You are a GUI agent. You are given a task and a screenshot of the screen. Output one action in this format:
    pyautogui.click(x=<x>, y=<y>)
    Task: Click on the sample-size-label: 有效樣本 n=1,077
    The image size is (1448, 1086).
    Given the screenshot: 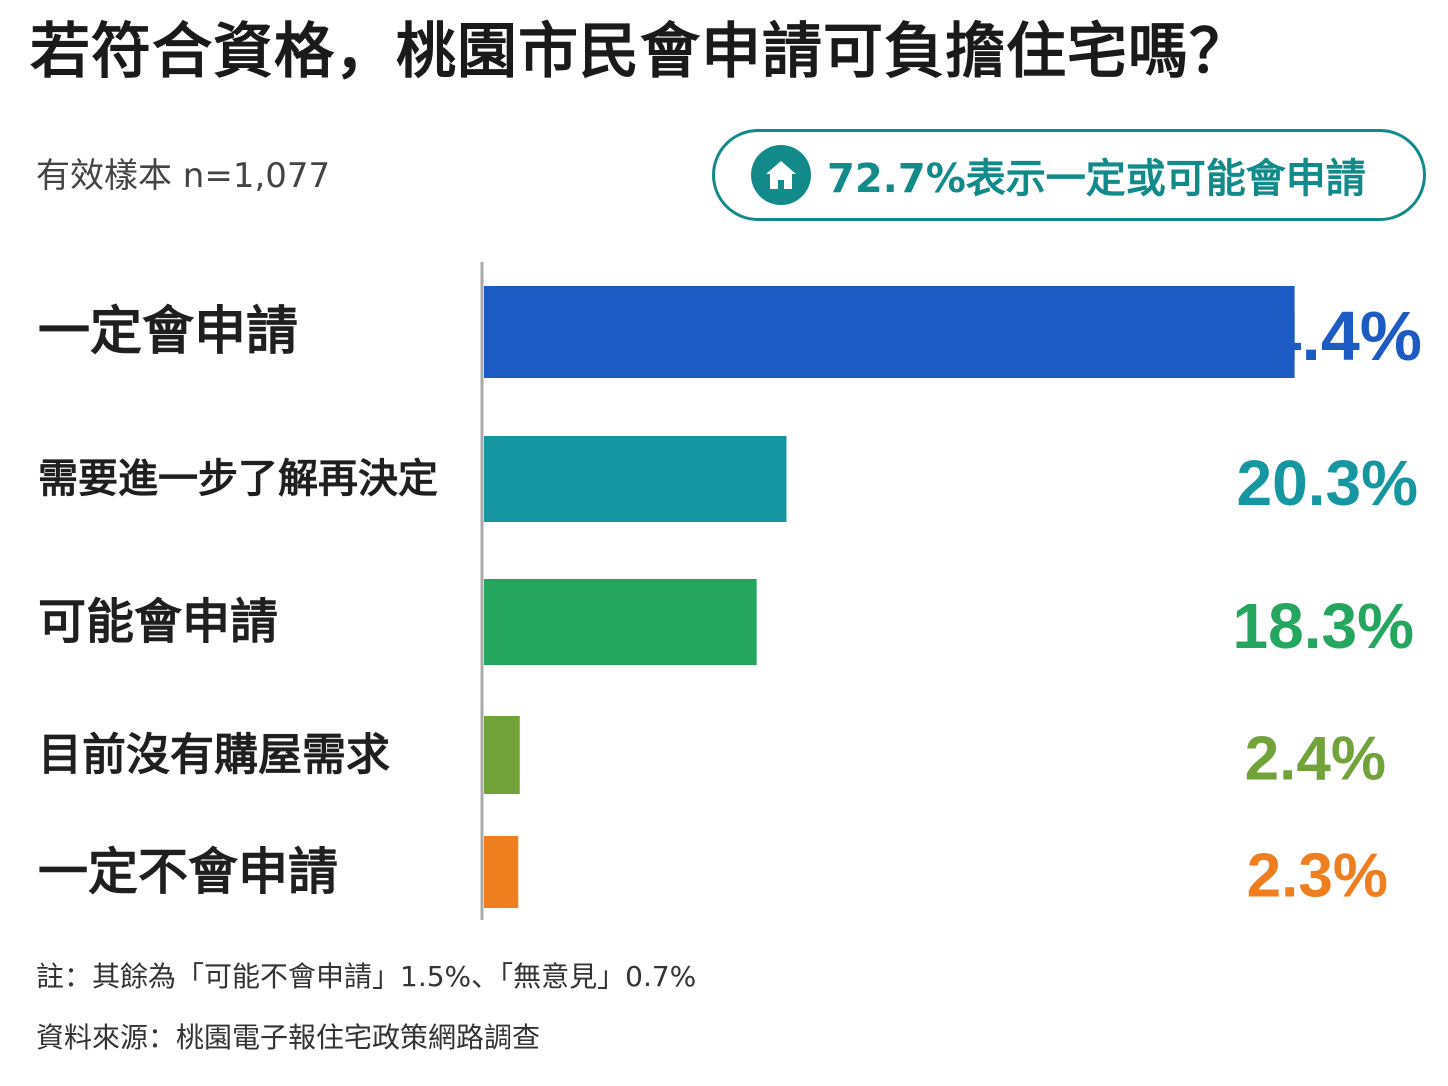 What is the action you would take?
    pyautogui.click(x=183, y=176)
    